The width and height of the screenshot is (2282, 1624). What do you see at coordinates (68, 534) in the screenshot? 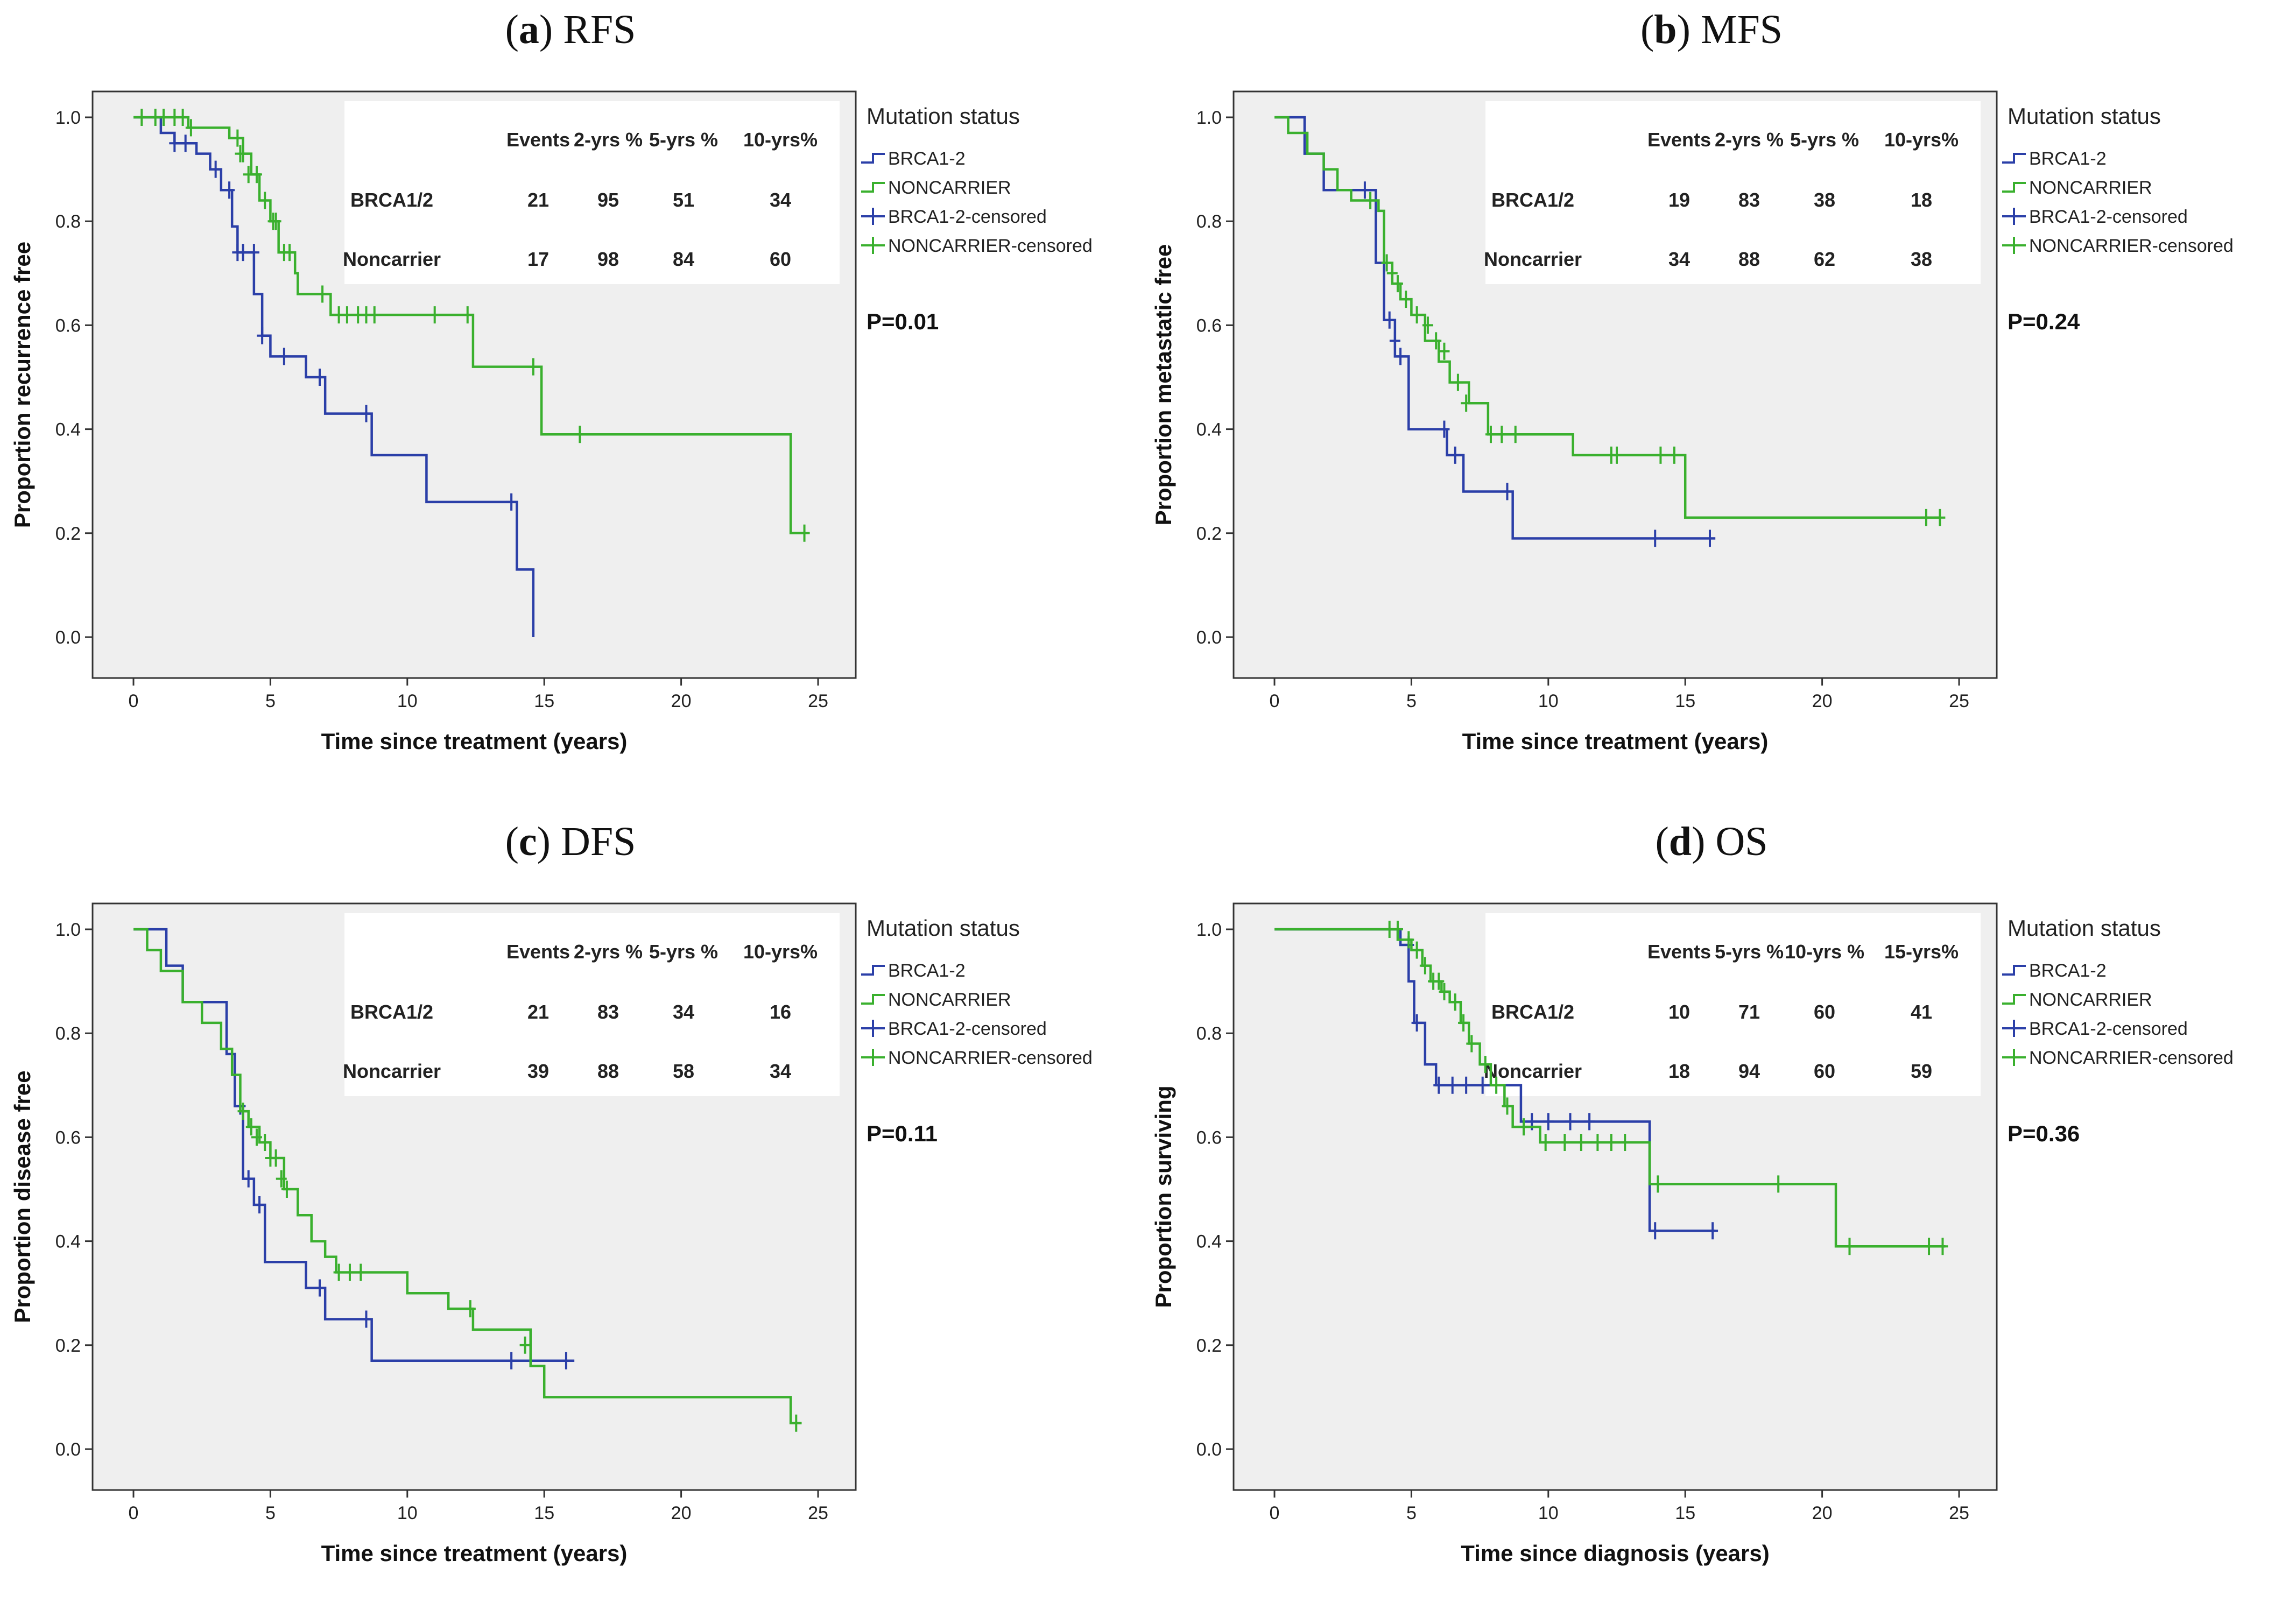
I see `y-tick-label: 0.2` at bounding box center [68, 534].